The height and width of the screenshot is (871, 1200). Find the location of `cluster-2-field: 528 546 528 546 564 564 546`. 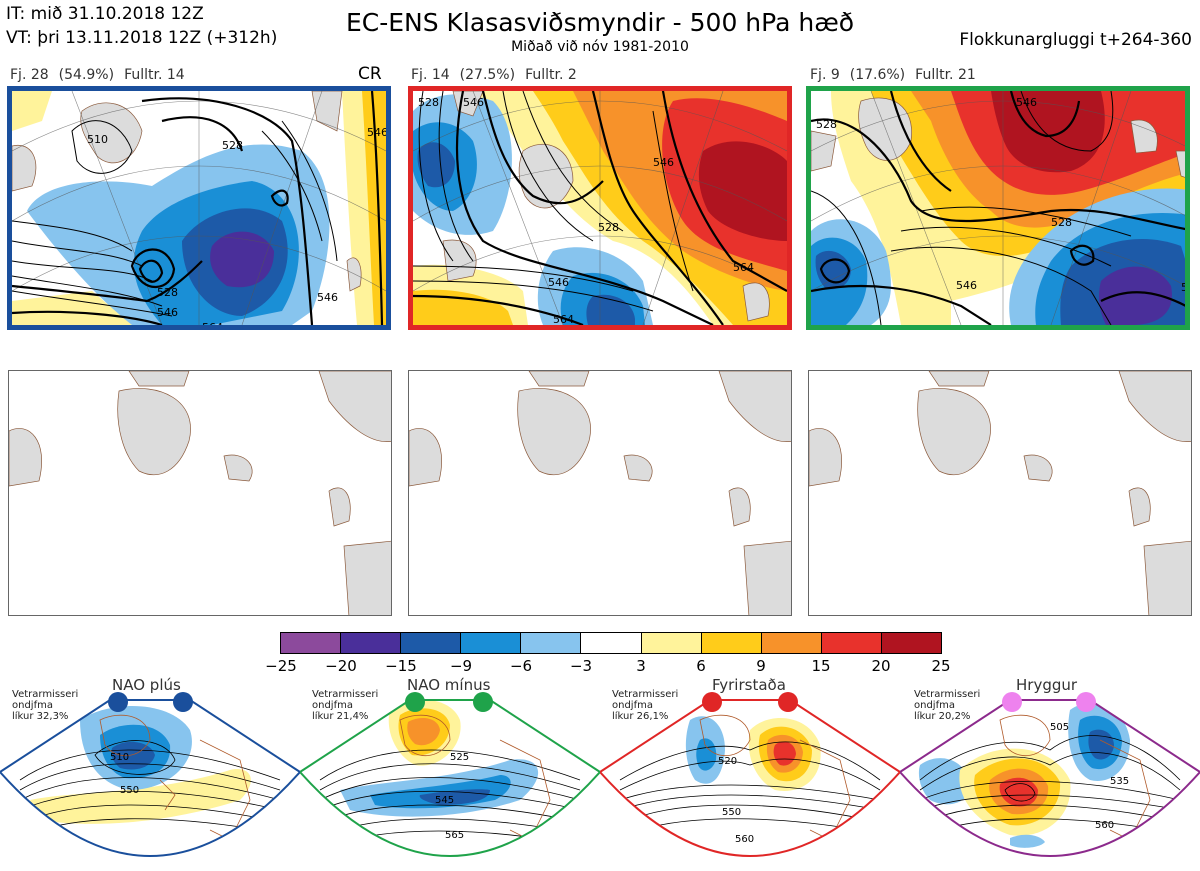

cluster-2-field: 528 546 528 546 564 564 546 is located at coordinates (600, 208).